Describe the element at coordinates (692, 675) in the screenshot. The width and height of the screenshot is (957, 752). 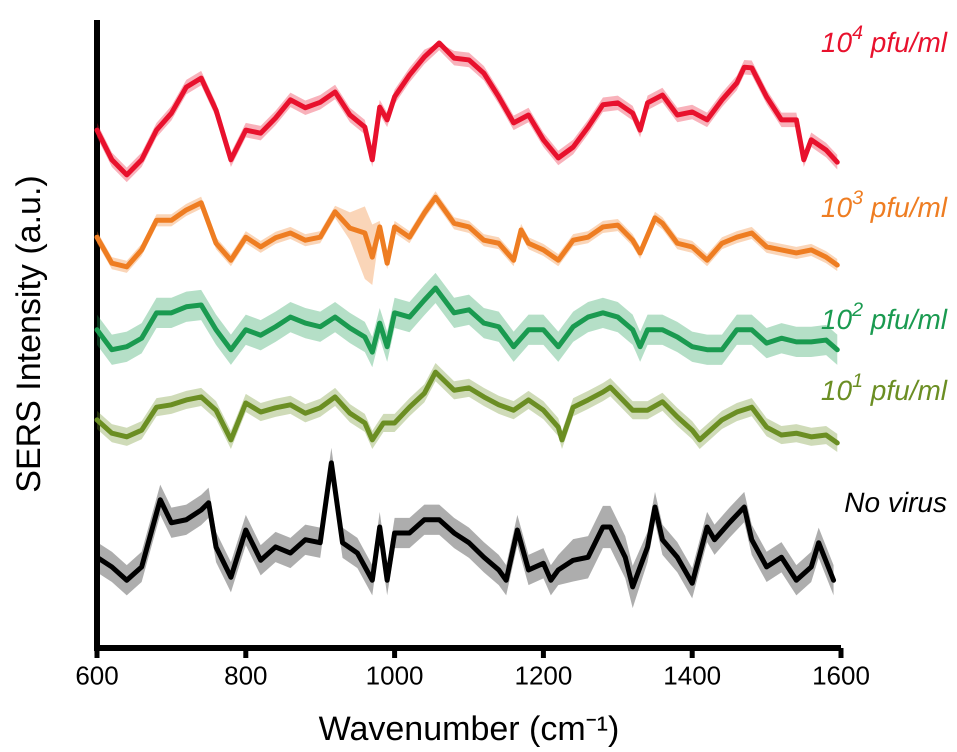
I see `x-tick-label: 1400` at that location.